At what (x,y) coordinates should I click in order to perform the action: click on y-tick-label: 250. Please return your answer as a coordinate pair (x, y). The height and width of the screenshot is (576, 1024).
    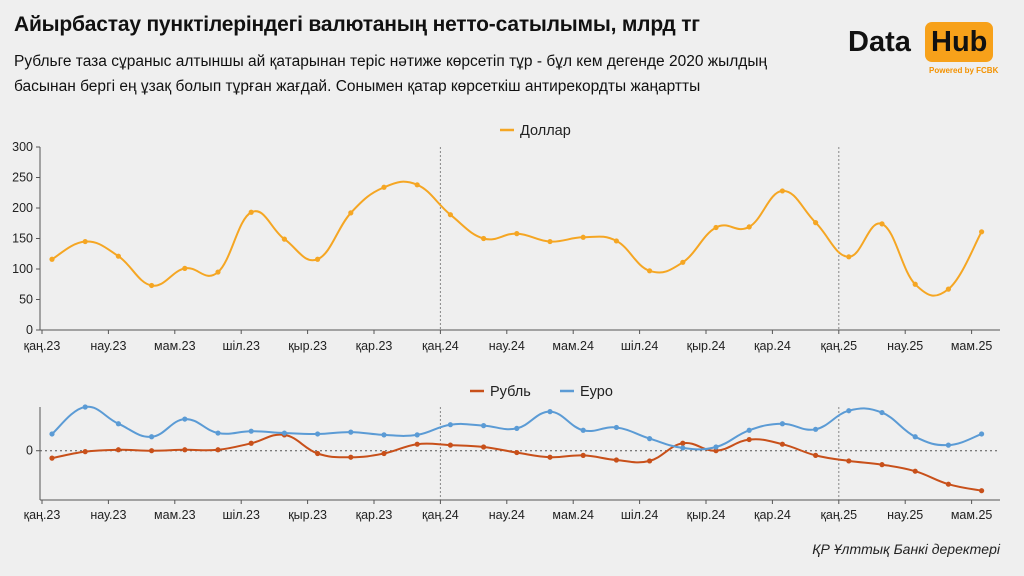
    Looking at the image, I should click on (22, 178).